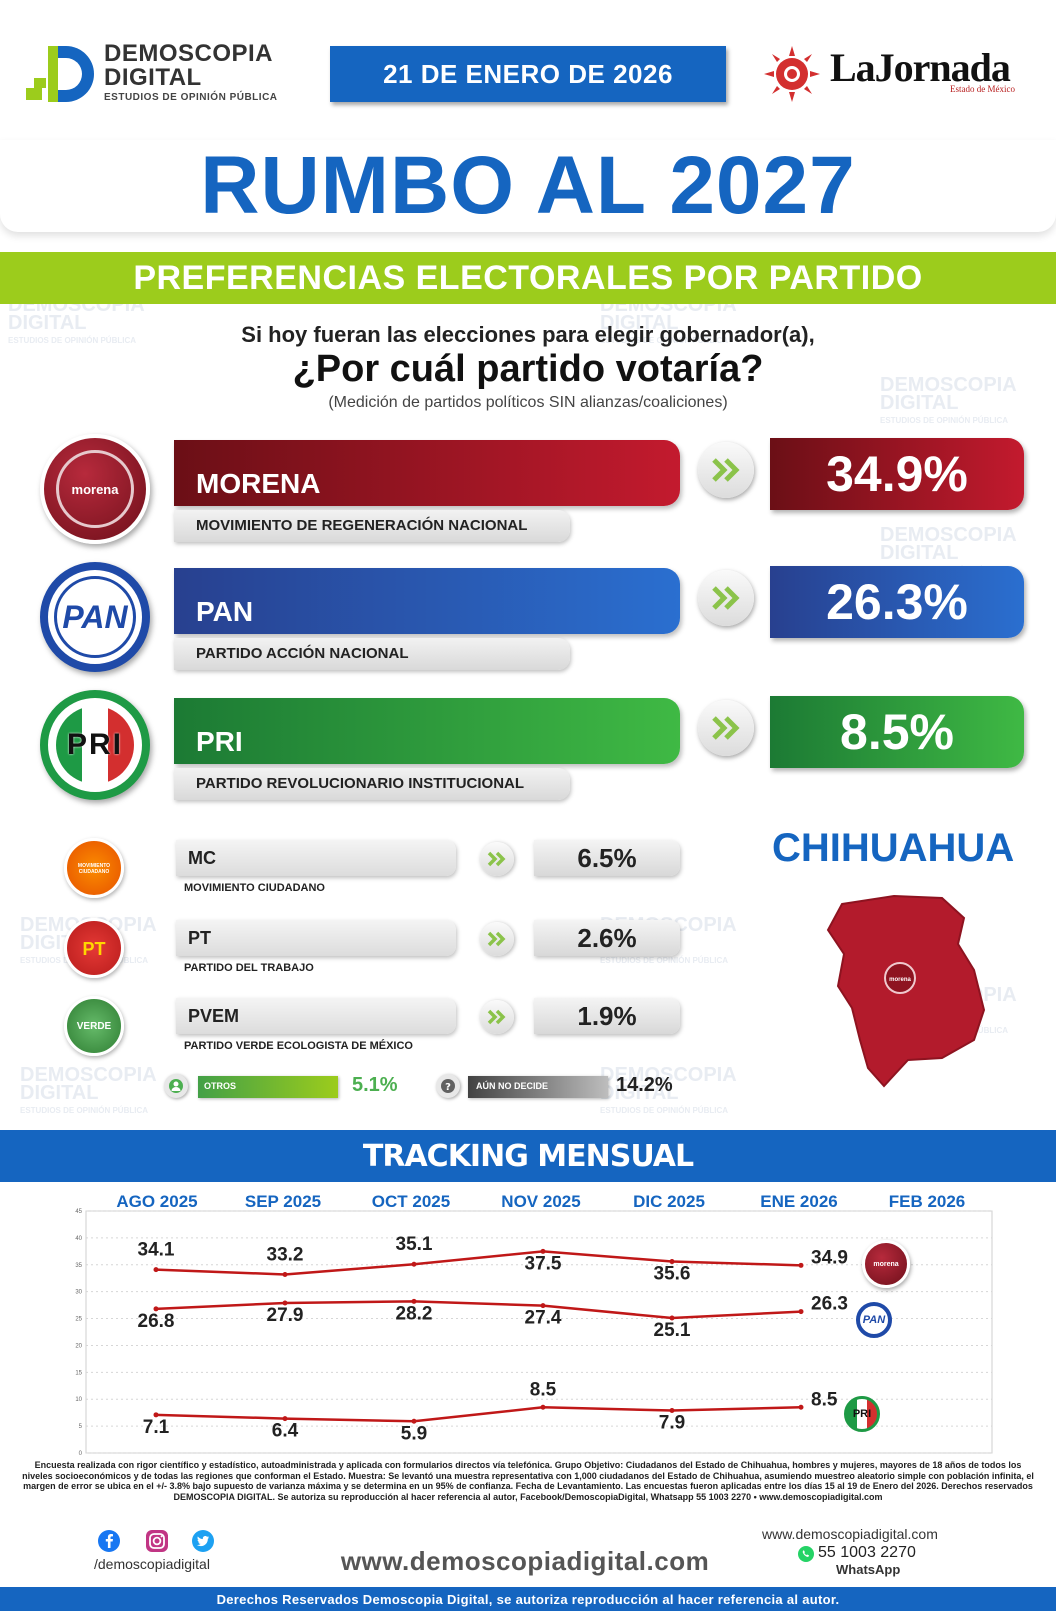  Describe the element at coordinates (427, 731) in the screenshot. I see `bar-pri: PRI` at that location.